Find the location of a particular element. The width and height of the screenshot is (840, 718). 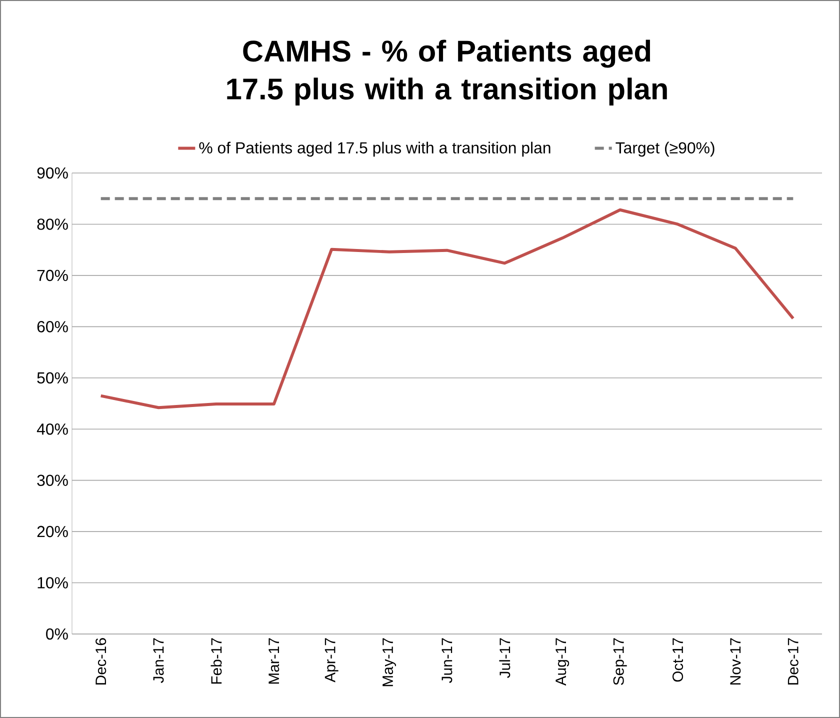

x-tick-label: Jul-17 is located at coordinates (504, 658).